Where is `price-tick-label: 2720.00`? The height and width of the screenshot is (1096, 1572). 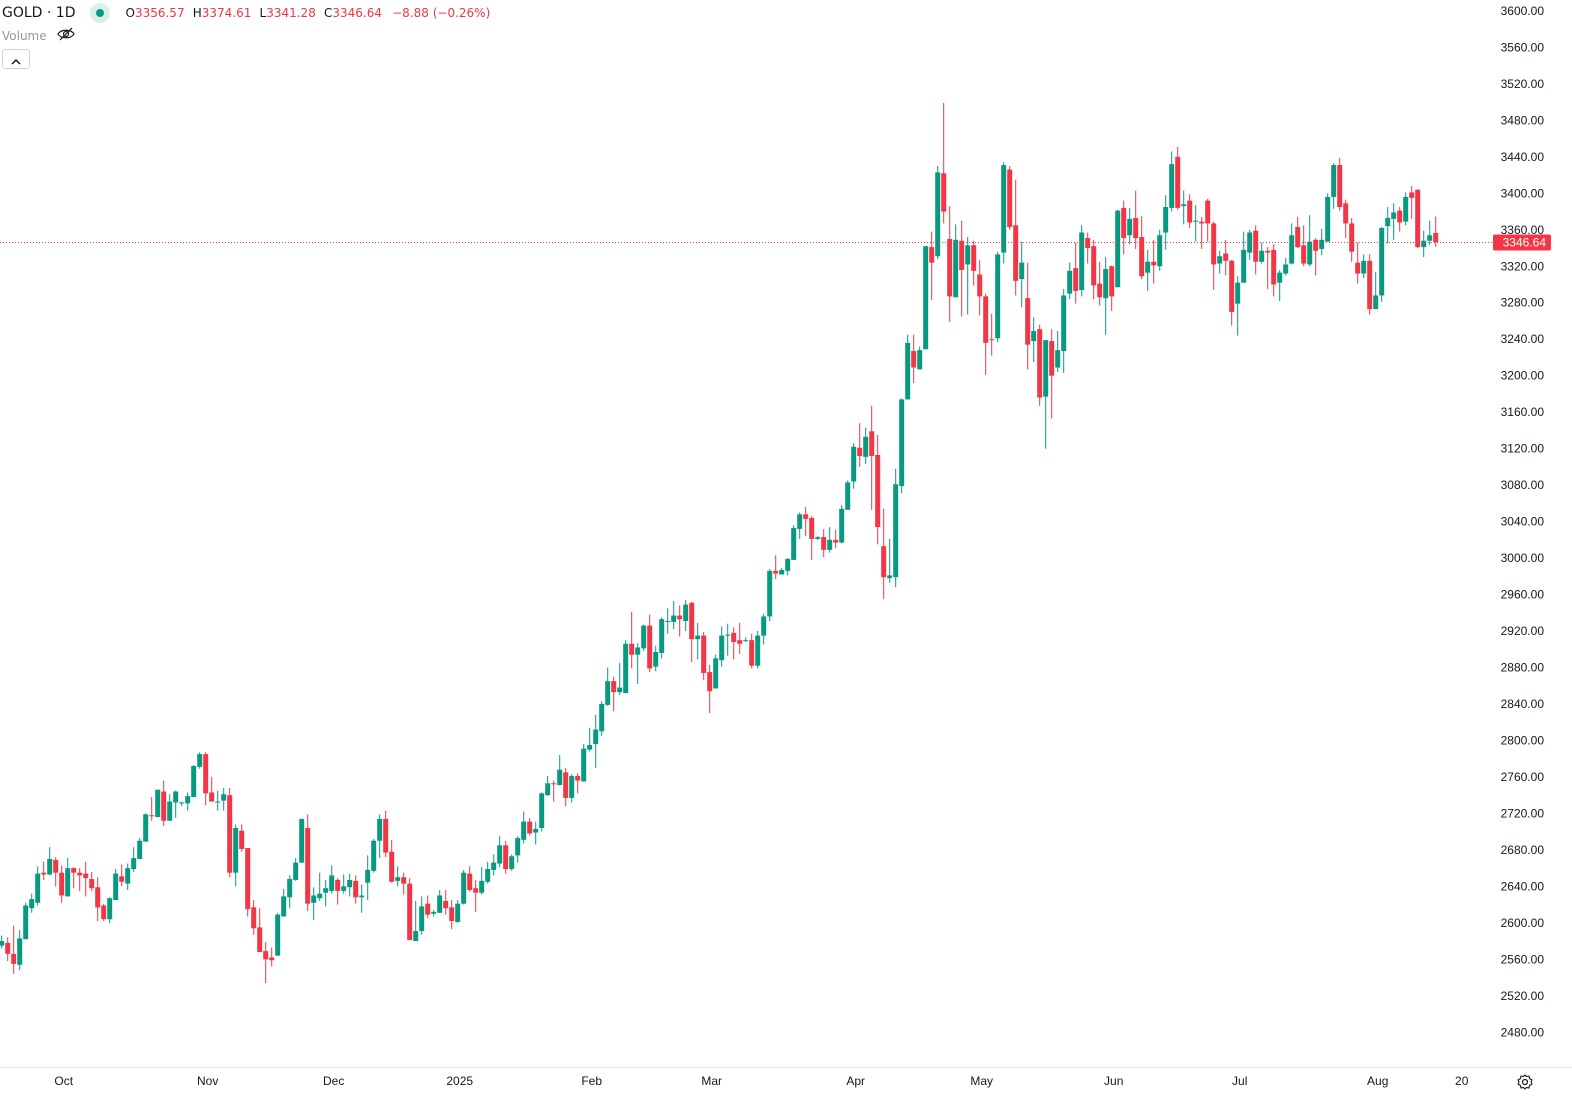
price-tick-label: 2720.00 is located at coordinates (1523, 813).